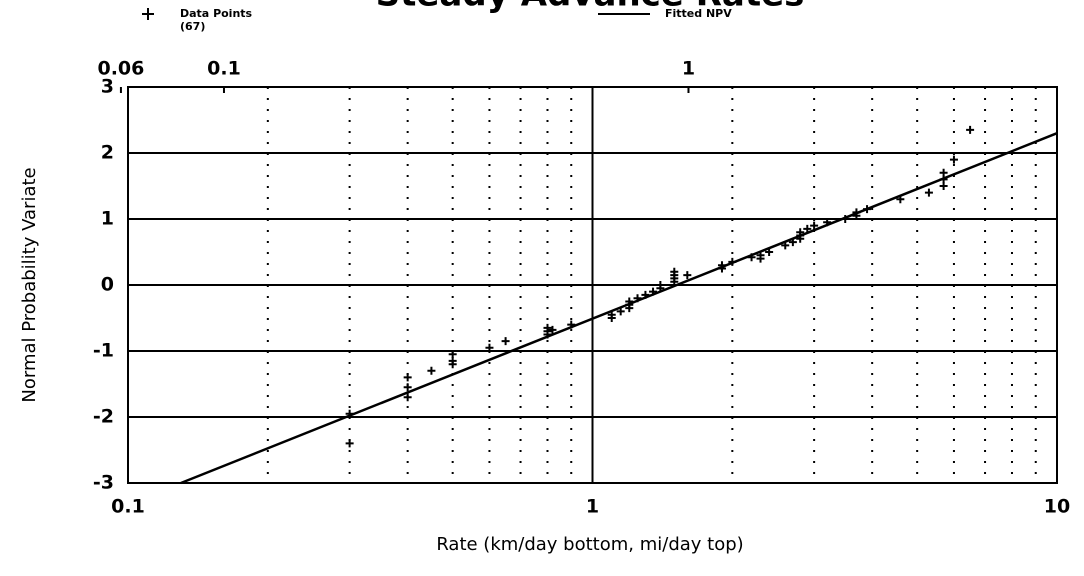 This screenshot has height=576, width=1084. What do you see at coordinates (103, 351) in the screenshot?
I see `y-tick-label: -1` at bounding box center [103, 351].